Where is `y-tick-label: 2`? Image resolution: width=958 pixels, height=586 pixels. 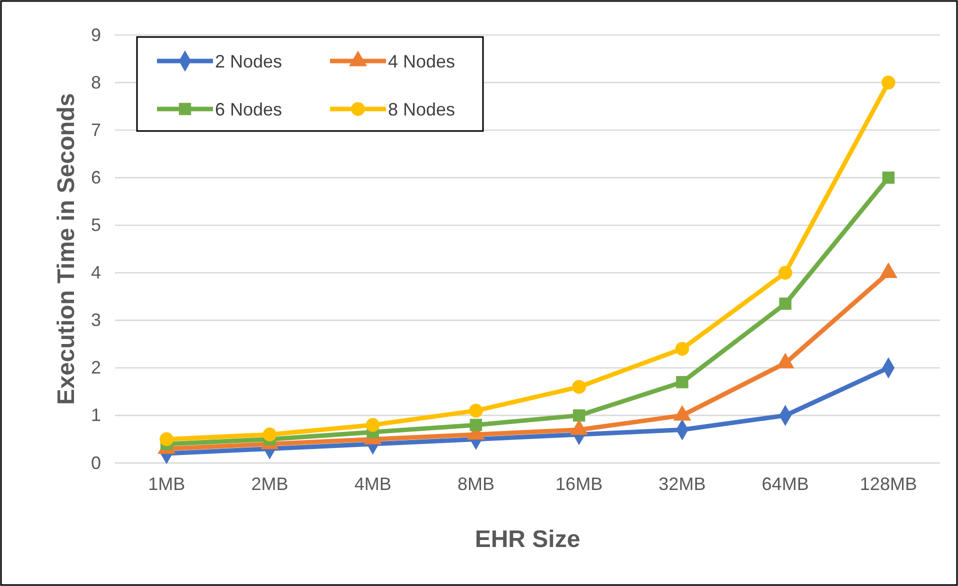
y-tick-label: 2 is located at coordinates (95, 368).